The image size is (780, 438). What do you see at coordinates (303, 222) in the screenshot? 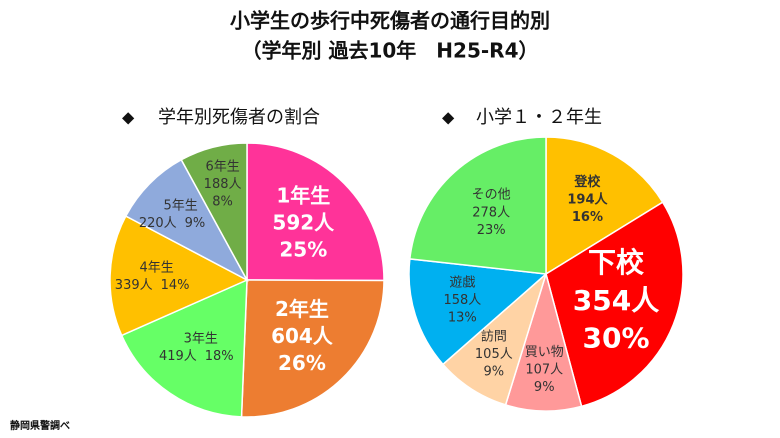
I see `slice-value-label: 592人` at bounding box center [303, 222].